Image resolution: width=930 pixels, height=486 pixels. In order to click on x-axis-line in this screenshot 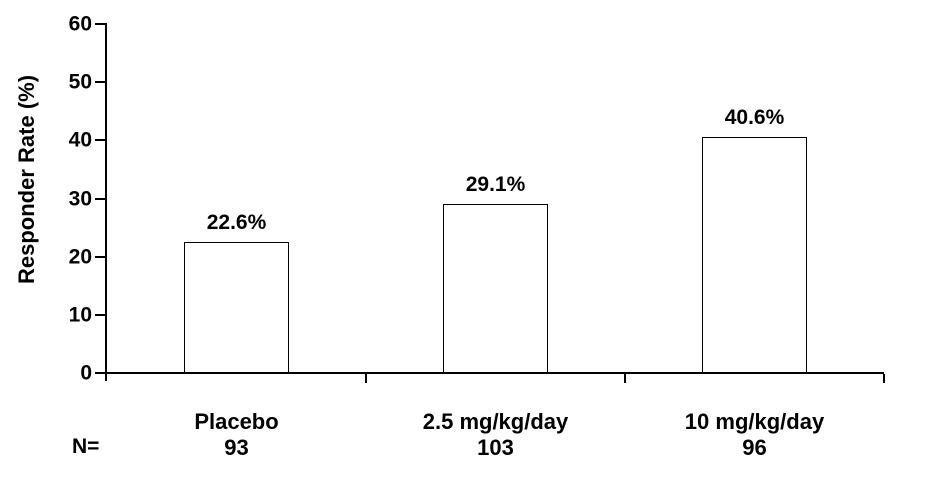, I will do `click(495, 373)`.